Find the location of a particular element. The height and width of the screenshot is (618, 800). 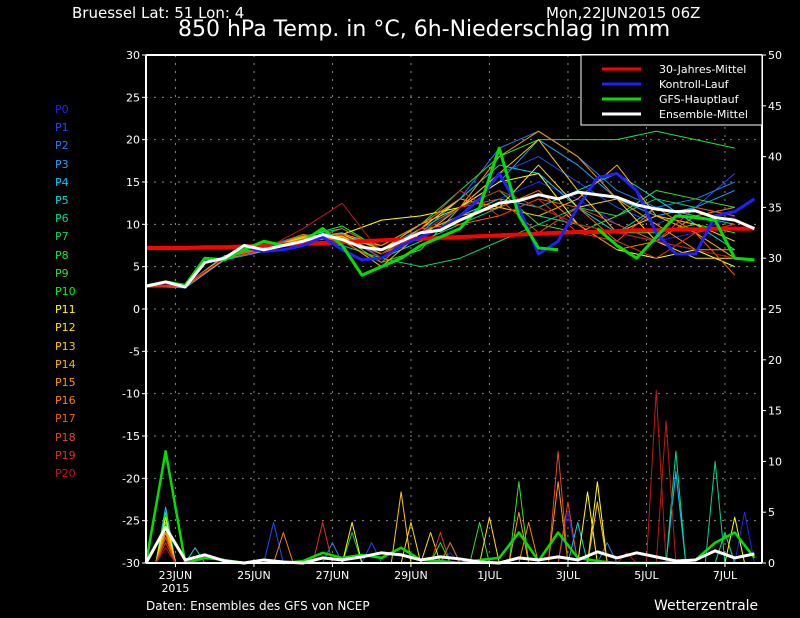

member-label-p18: P18 is located at coordinates (65, 437).